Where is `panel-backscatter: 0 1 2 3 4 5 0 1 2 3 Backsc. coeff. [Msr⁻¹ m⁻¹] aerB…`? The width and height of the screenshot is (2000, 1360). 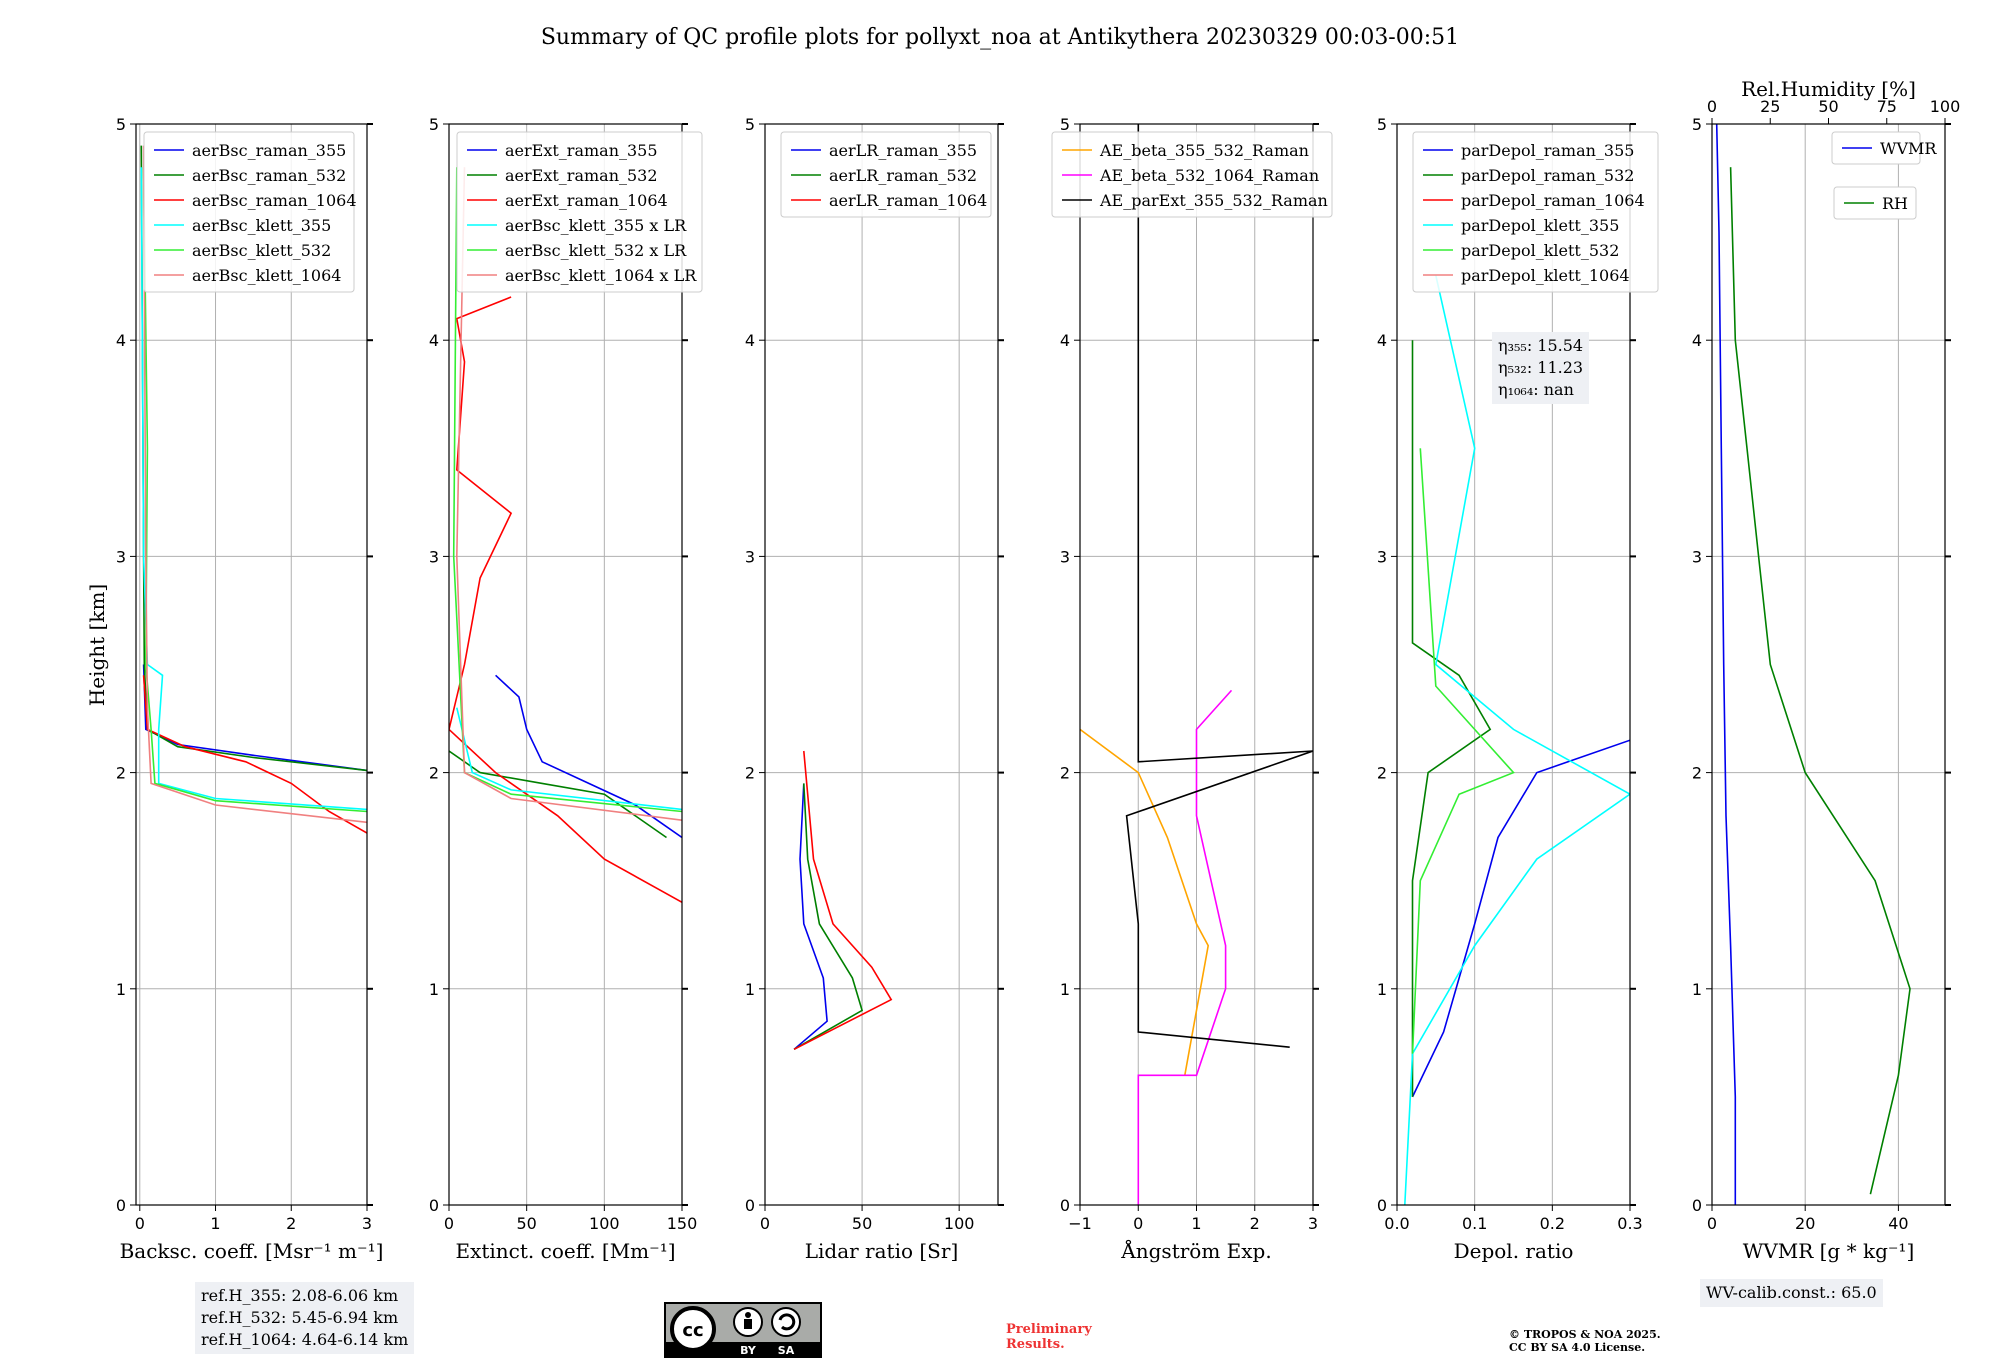 panel-backscatter: 0 1 2 3 4 5 0 1 2 3 Backsc. coeff. [Msr⁻¹ m⁻¹] aerB… is located at coordinates (250, 689).